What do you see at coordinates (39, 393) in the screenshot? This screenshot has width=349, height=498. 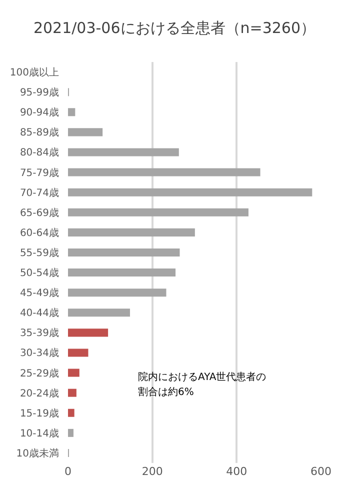 I see `y-tick-label: 20-24歳` at bounding box center [39, 393].